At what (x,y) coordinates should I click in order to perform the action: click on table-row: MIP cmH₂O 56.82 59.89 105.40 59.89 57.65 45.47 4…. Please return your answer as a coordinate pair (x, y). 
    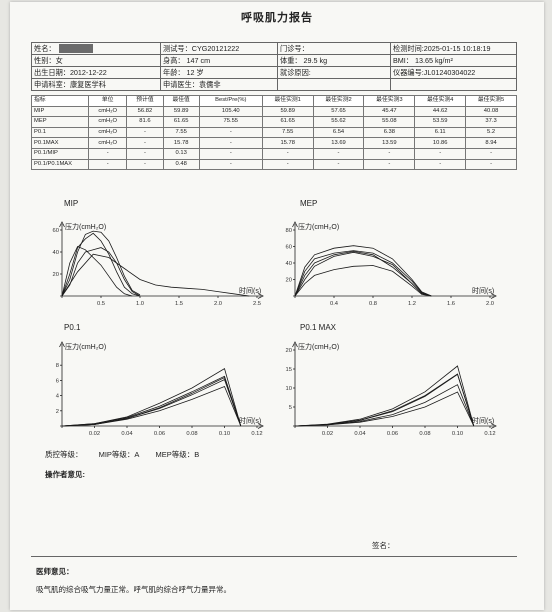
    Looking at the image, I should click on (274, 111).